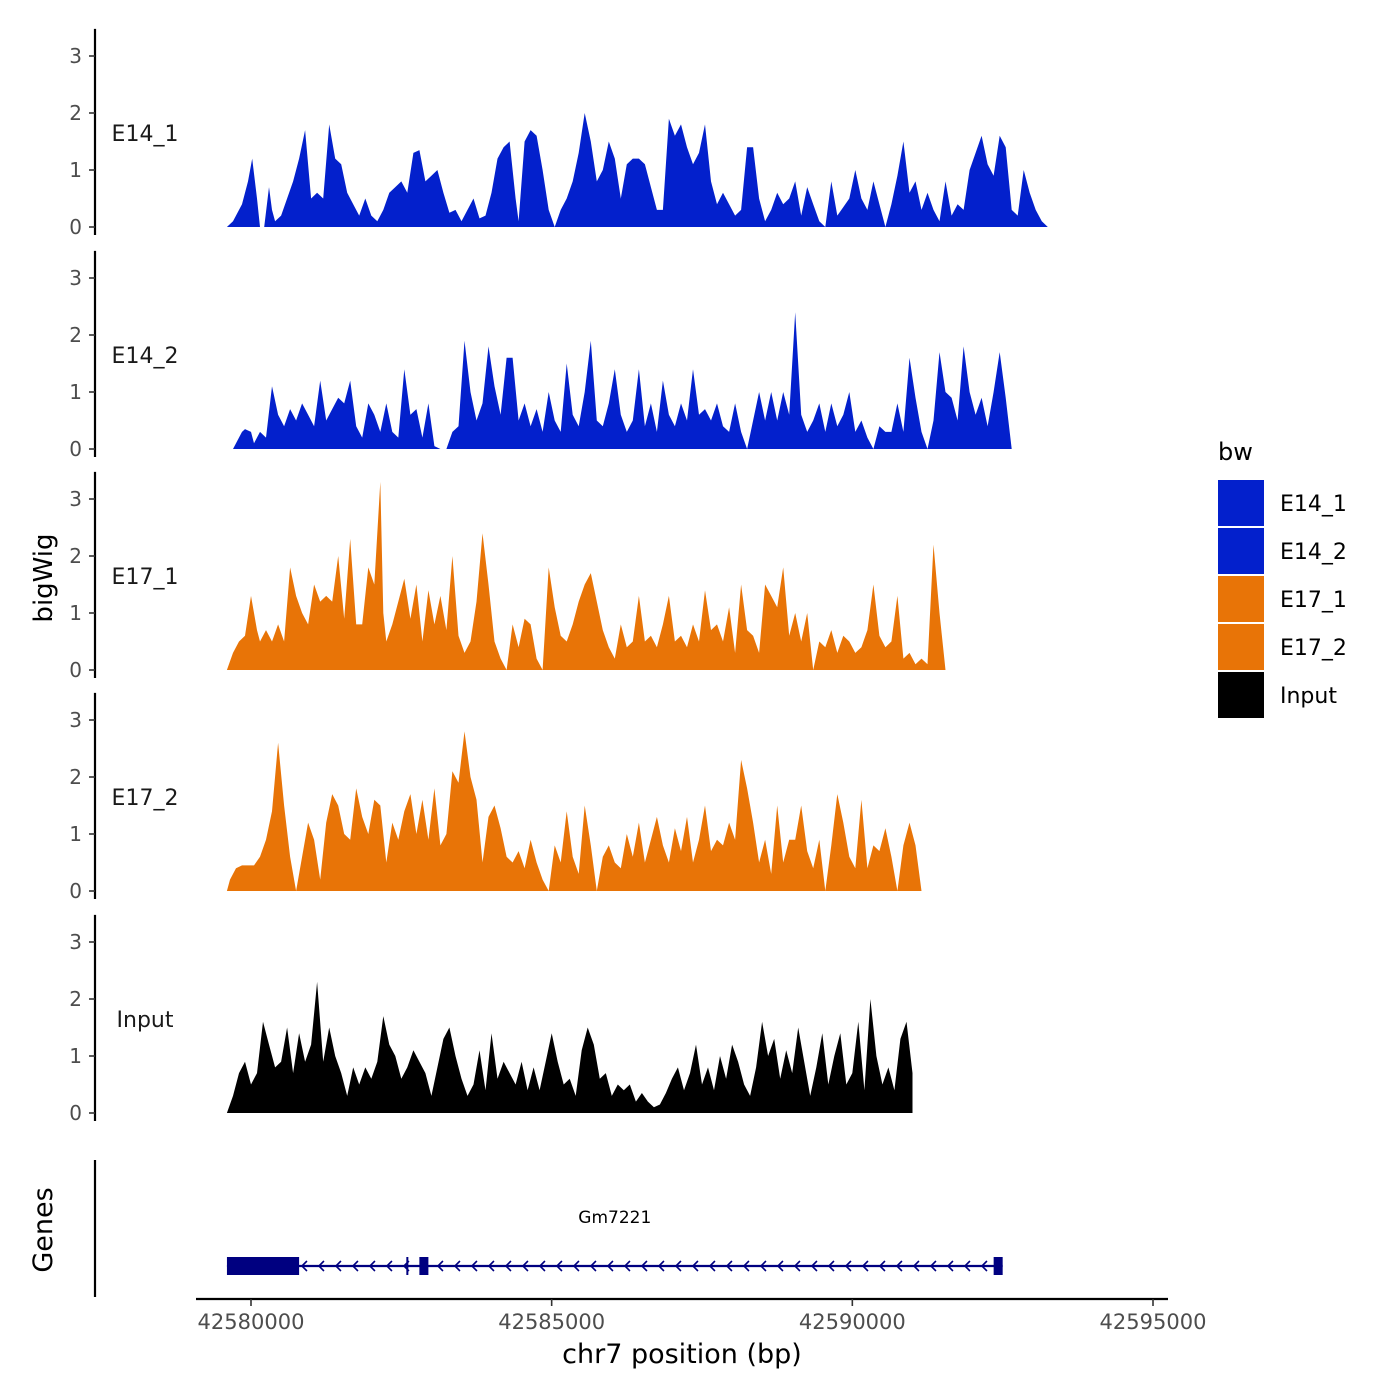 The height and width of the screenshot is (1400, 1400). What do you see at coordinates (145, 356) in the screenshot?
I see `track-label: E14_2` at bounding box center [145, 356].